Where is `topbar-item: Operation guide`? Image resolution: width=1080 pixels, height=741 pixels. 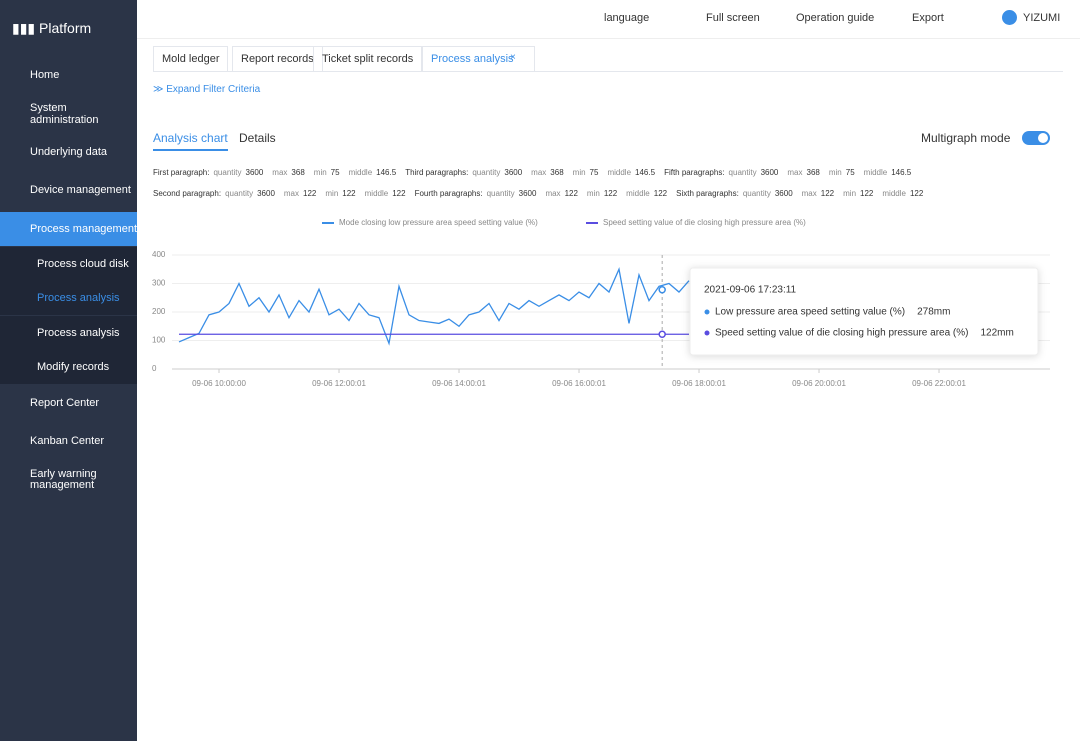
topbar-item: Operation guide is located at coordinates (835, 18).